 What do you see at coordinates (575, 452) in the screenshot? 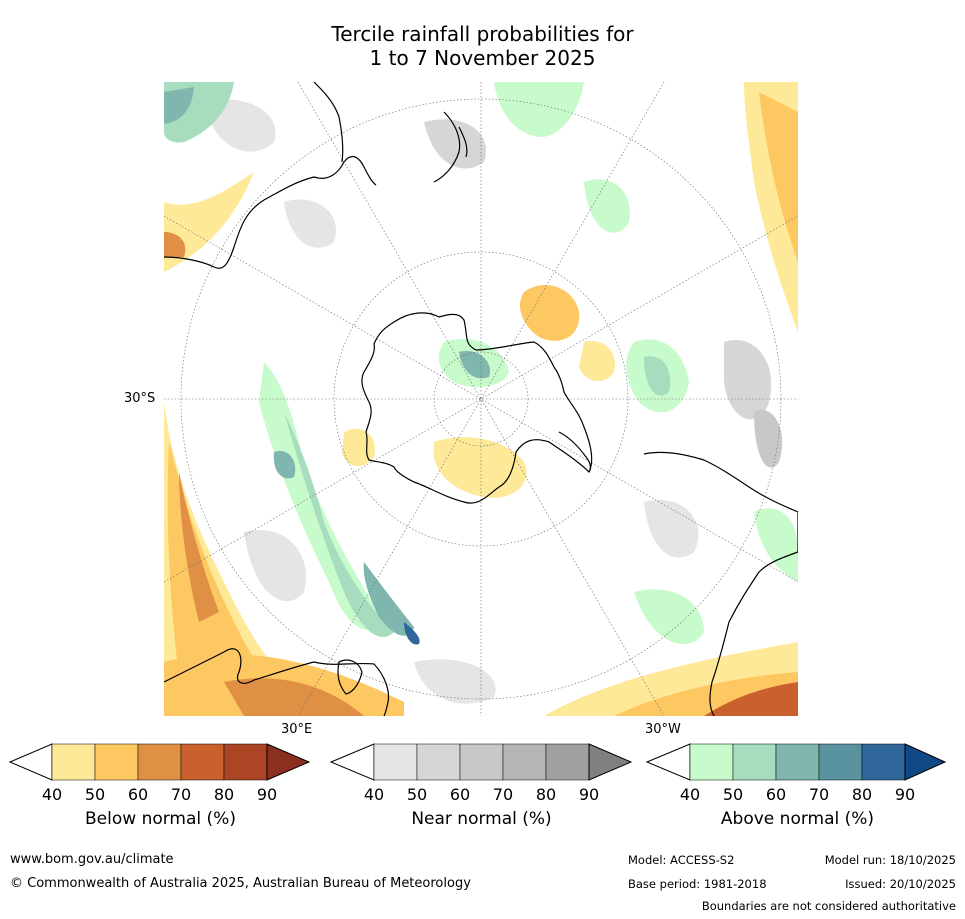
I see `antarctic-peninsula` at bounding box center [575, 452].